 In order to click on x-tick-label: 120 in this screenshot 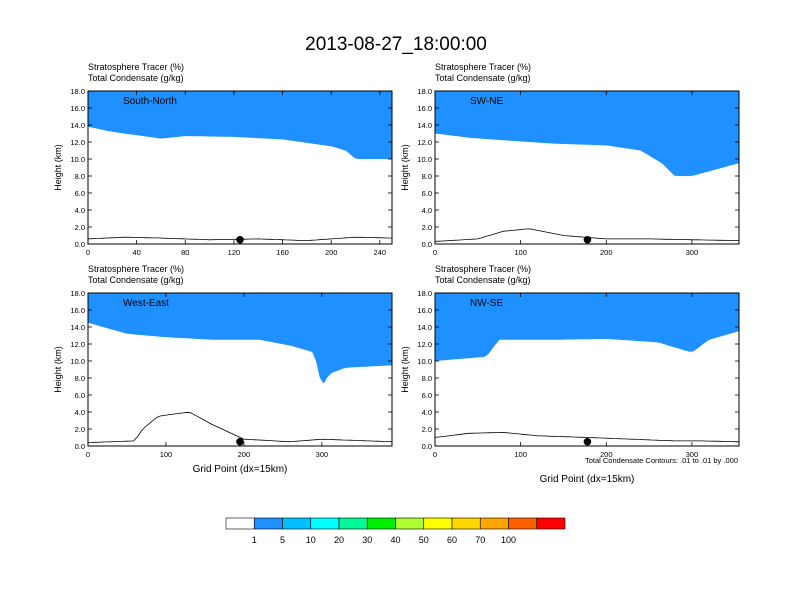, I will do `click(234, 252)`.